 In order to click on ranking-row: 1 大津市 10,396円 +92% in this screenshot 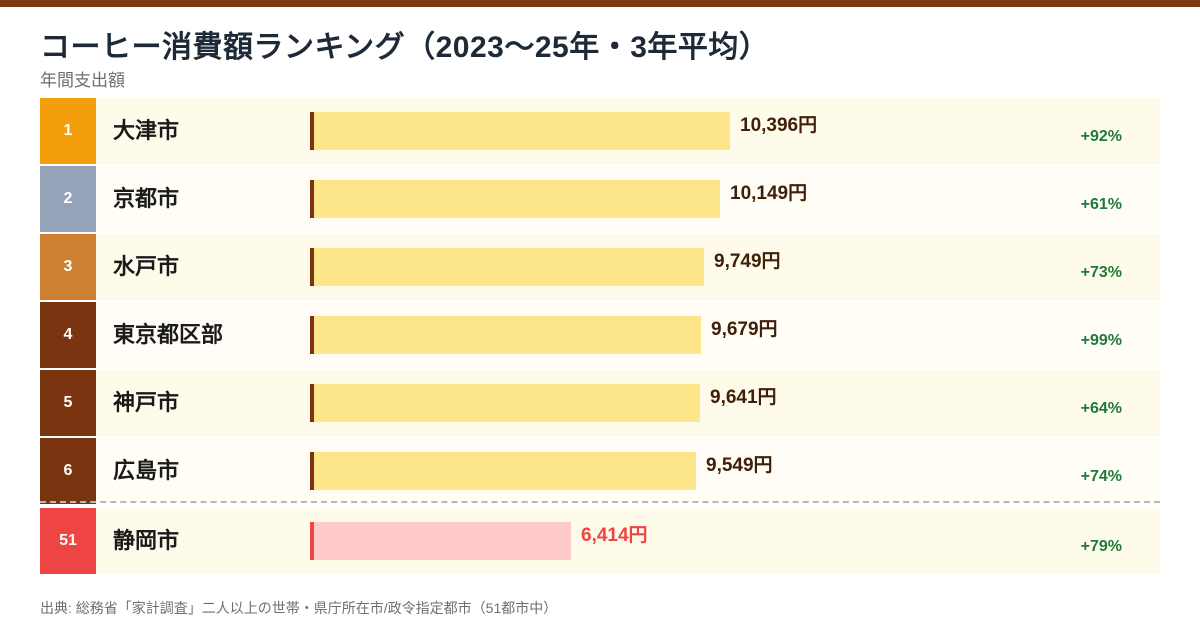, I will do `click(600, 131)`.